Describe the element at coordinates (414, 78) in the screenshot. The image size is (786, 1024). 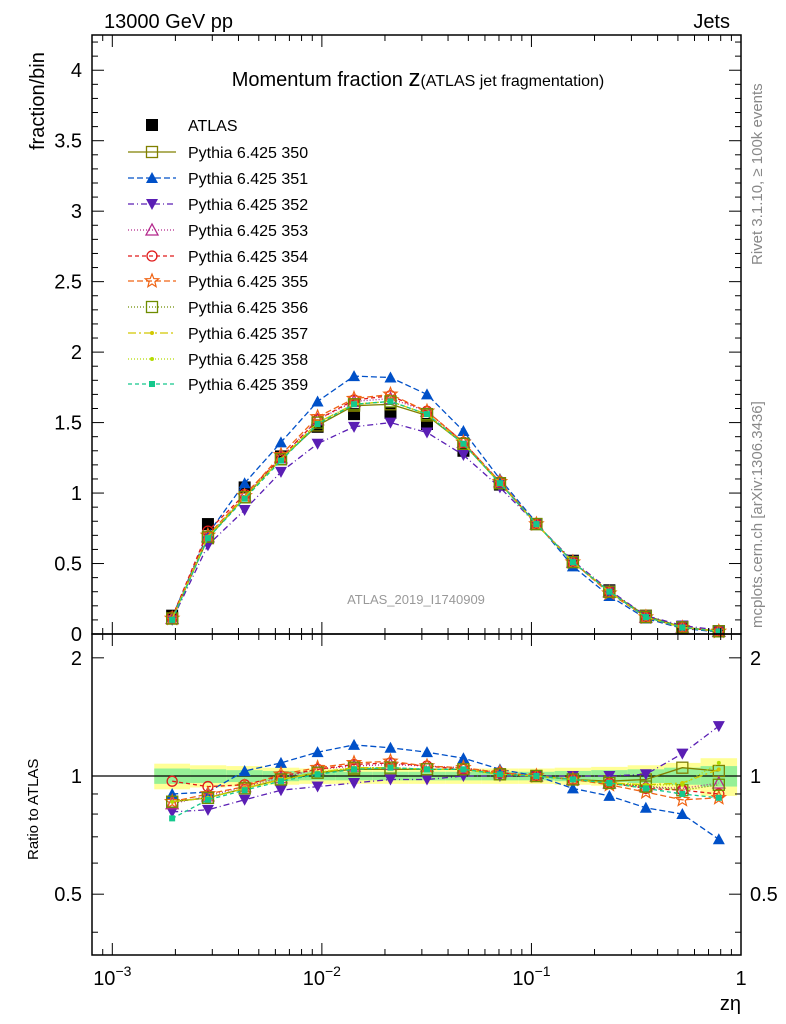
I see `main-title-z: z` at that location.